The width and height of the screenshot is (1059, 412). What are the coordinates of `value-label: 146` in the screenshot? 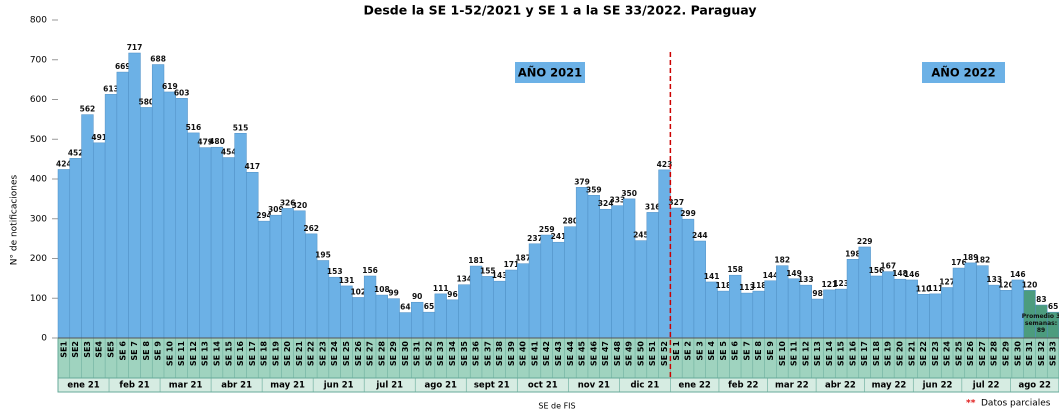 It's located at (912, 274).